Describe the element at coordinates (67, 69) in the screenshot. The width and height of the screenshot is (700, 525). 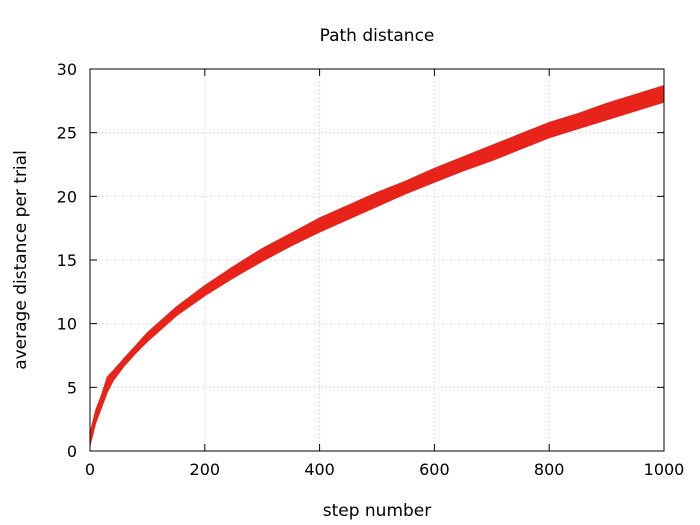
I see `y-tick-label: 30` at that location.